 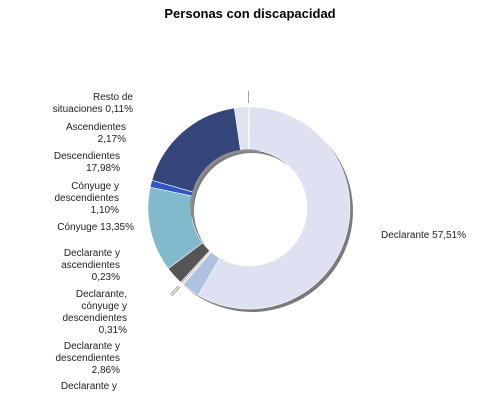 I want to click on slice-label-2: Declarante, cónyuge y descendientes 0,31%, so click(x=95, y=312).